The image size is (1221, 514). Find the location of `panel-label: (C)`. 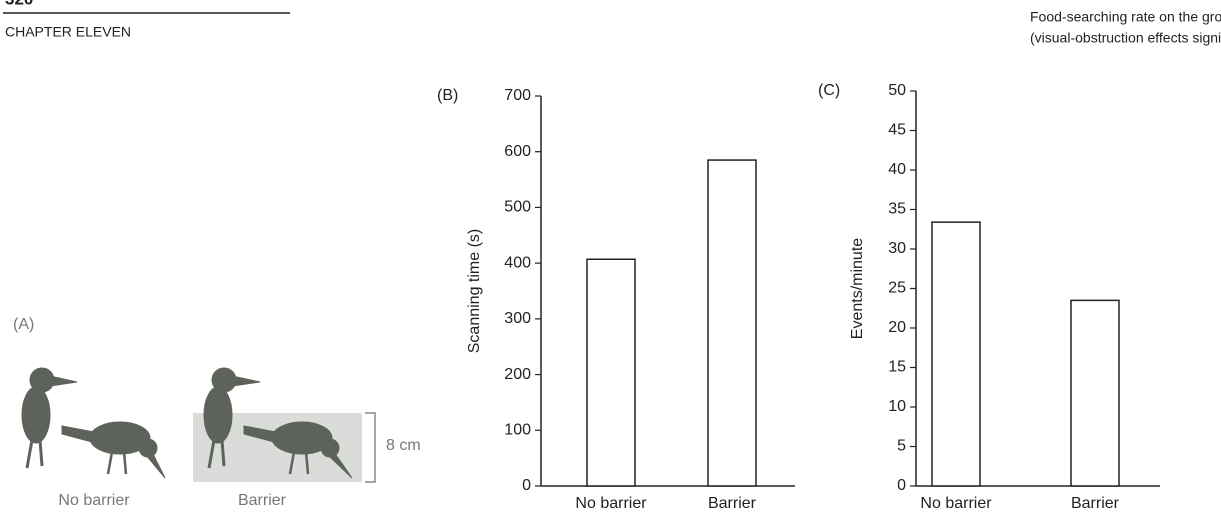

panel-label: (C) is located at coordinates (829, 90).